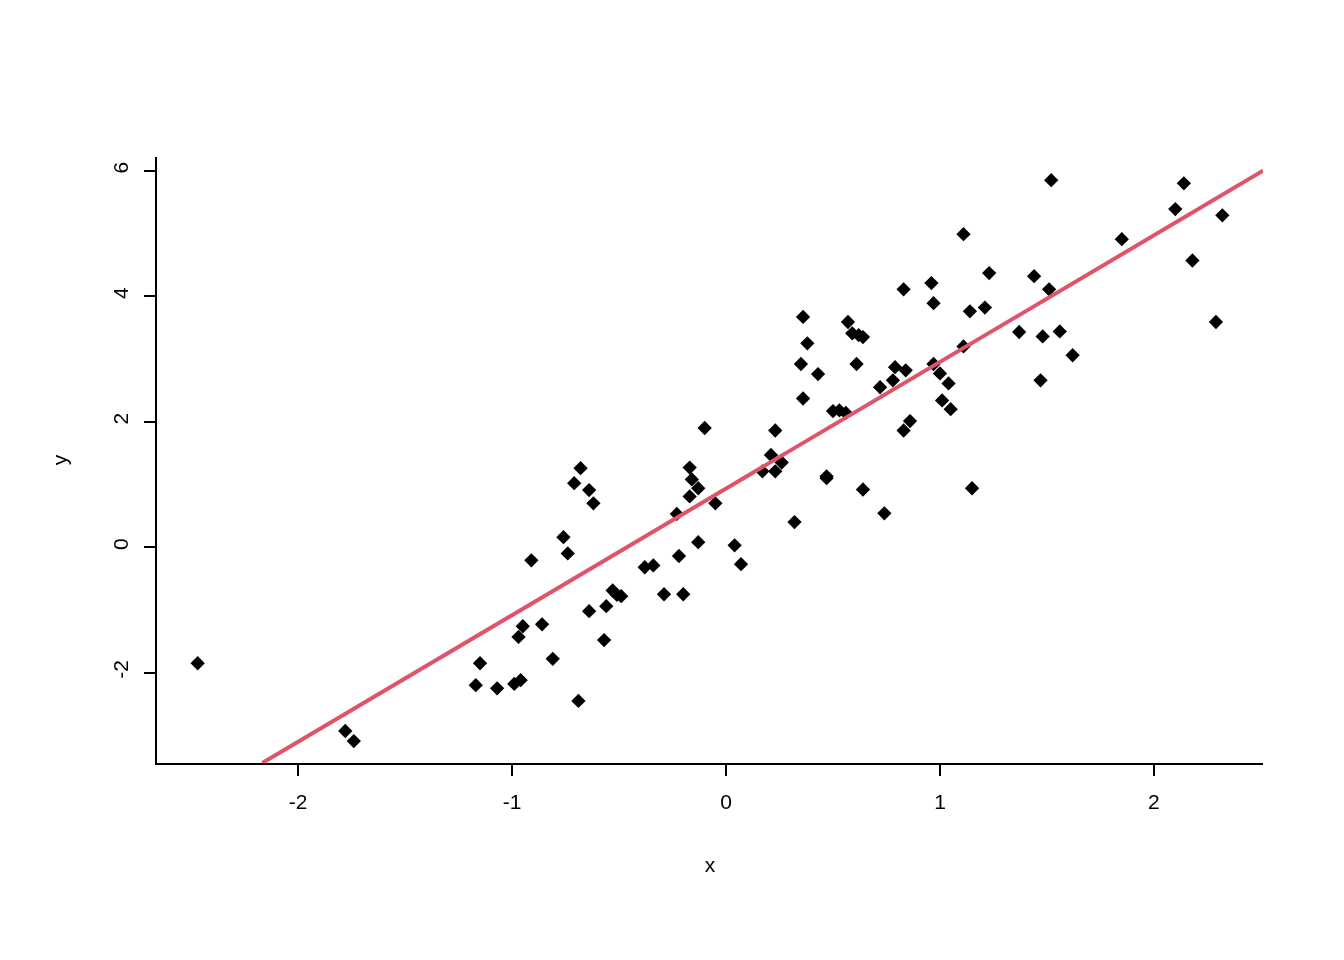 This screenshot has width=1344, height=960. What do you see at coordinates (60, 460) in the screenshot?
I see `y-axis-title: y` at bounding box center [60, 460].